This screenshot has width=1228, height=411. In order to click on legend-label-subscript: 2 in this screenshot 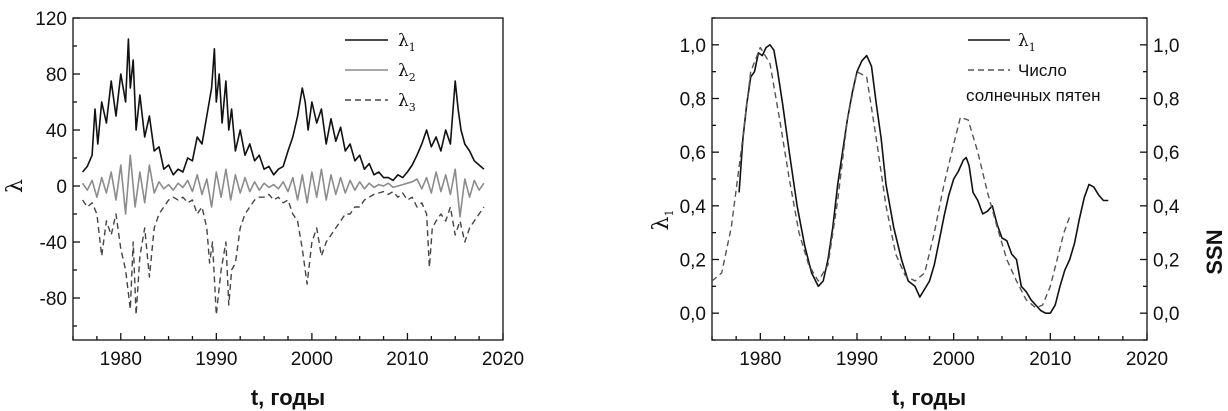, I will do `click(412, 77)`.